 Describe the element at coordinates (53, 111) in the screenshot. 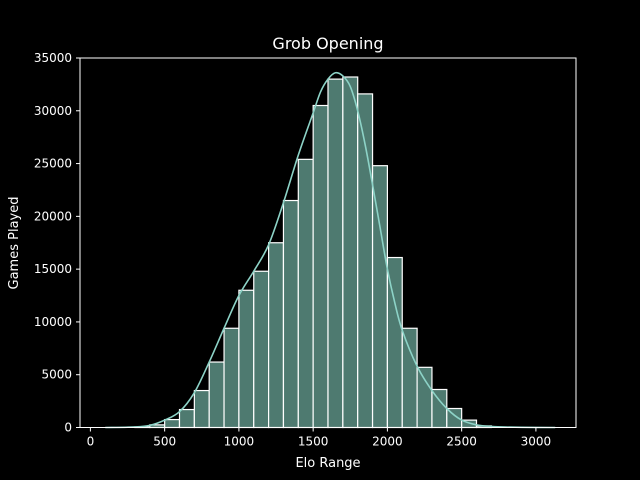

I see `y-tick-label: 30000` at that location.